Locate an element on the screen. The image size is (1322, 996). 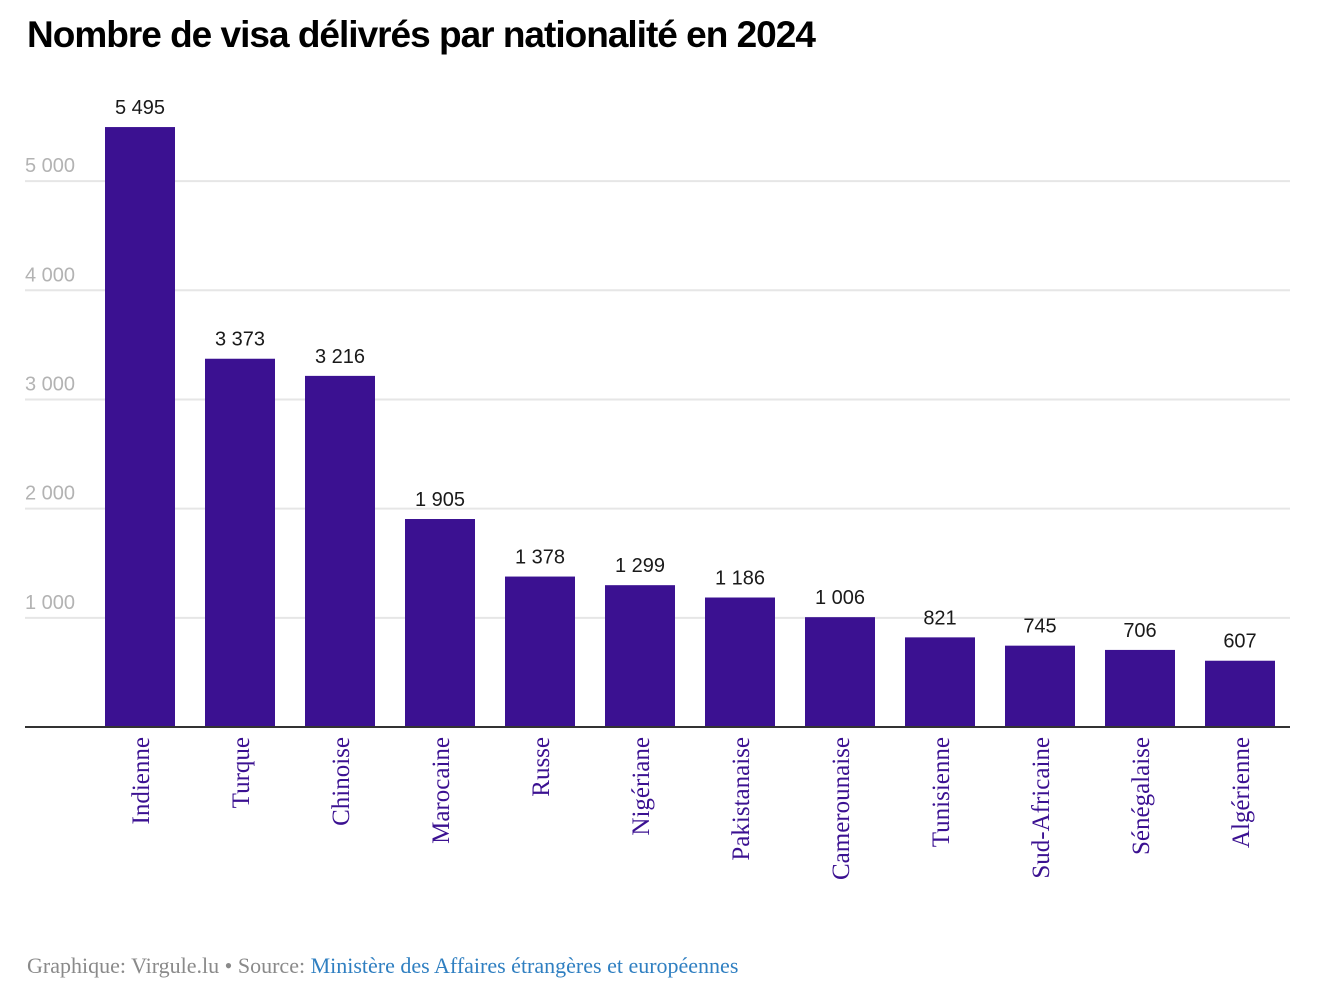
value-label: 607 is located at coordinates (1239, 642).